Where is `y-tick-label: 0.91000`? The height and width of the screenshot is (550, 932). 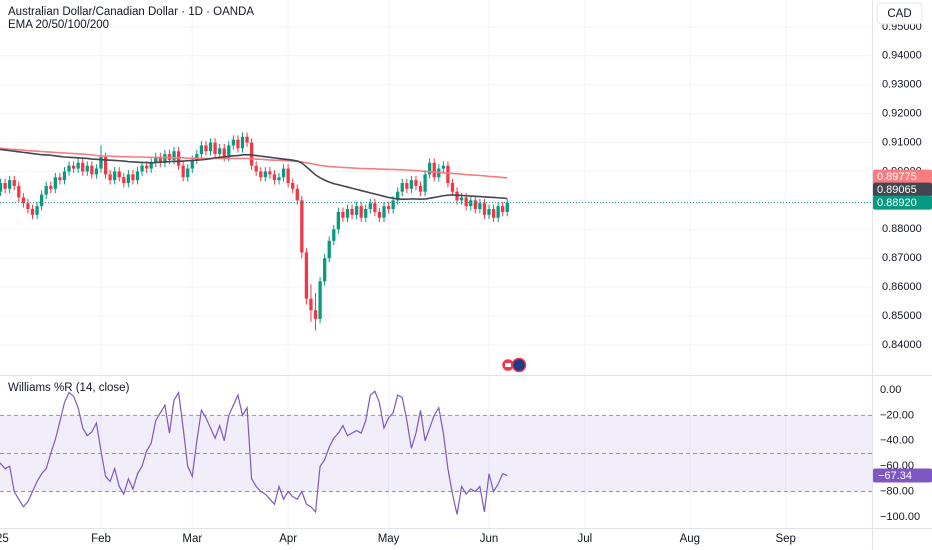 y-tick-label: 0.91000 is located at coordinates (902, 142).